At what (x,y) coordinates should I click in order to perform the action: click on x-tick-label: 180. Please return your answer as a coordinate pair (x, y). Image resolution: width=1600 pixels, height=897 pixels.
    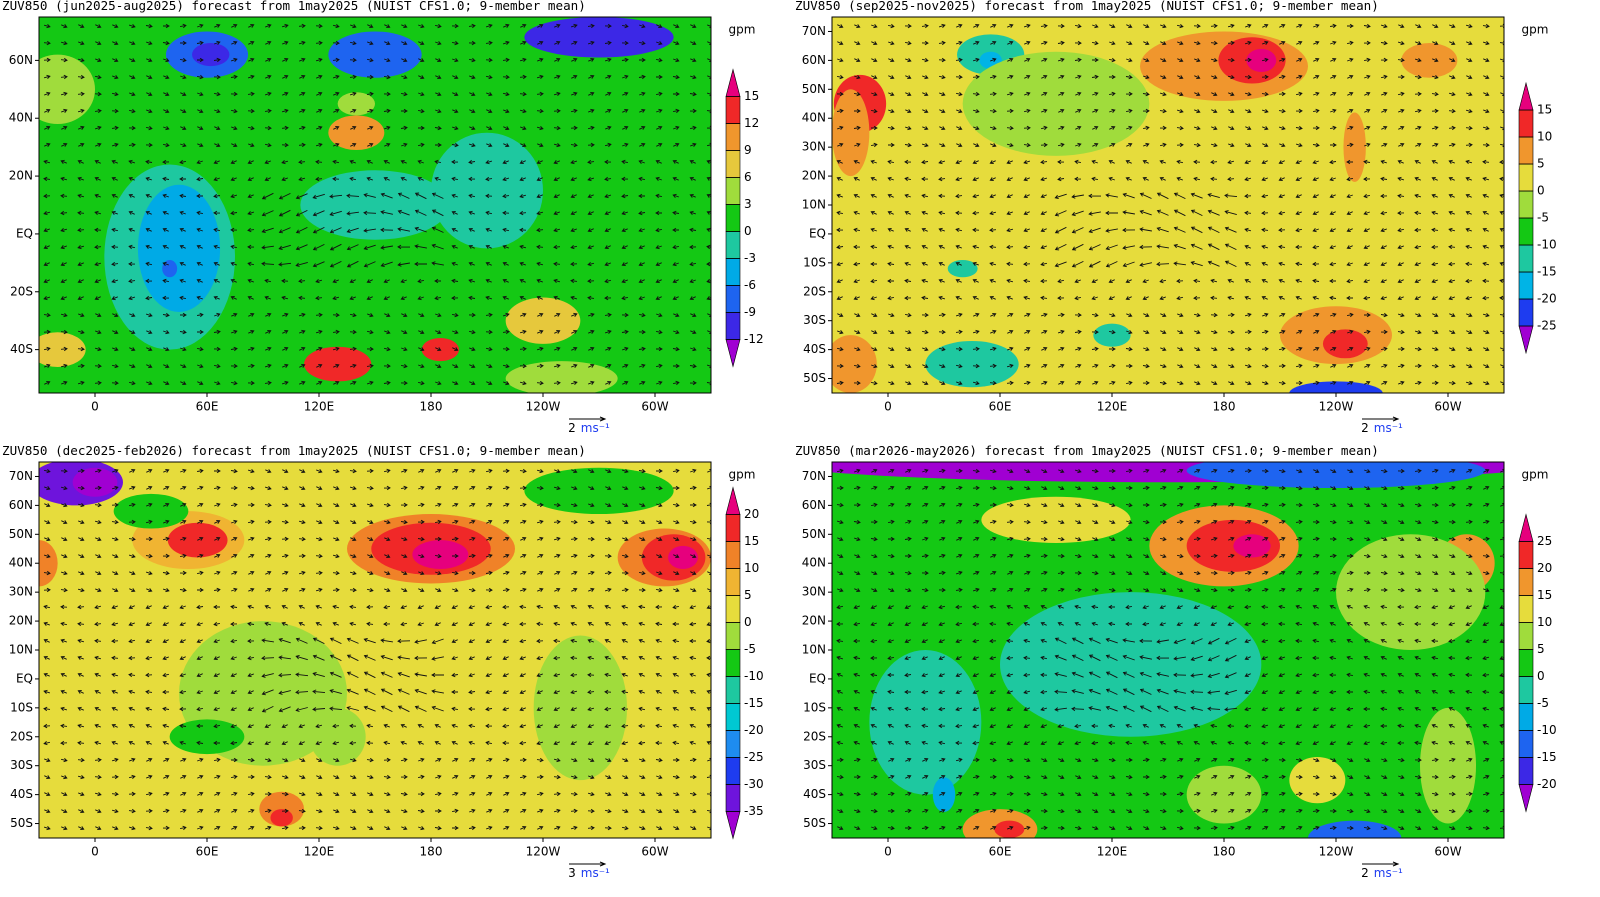
    Looking at the image, I should click on (1224, 407).